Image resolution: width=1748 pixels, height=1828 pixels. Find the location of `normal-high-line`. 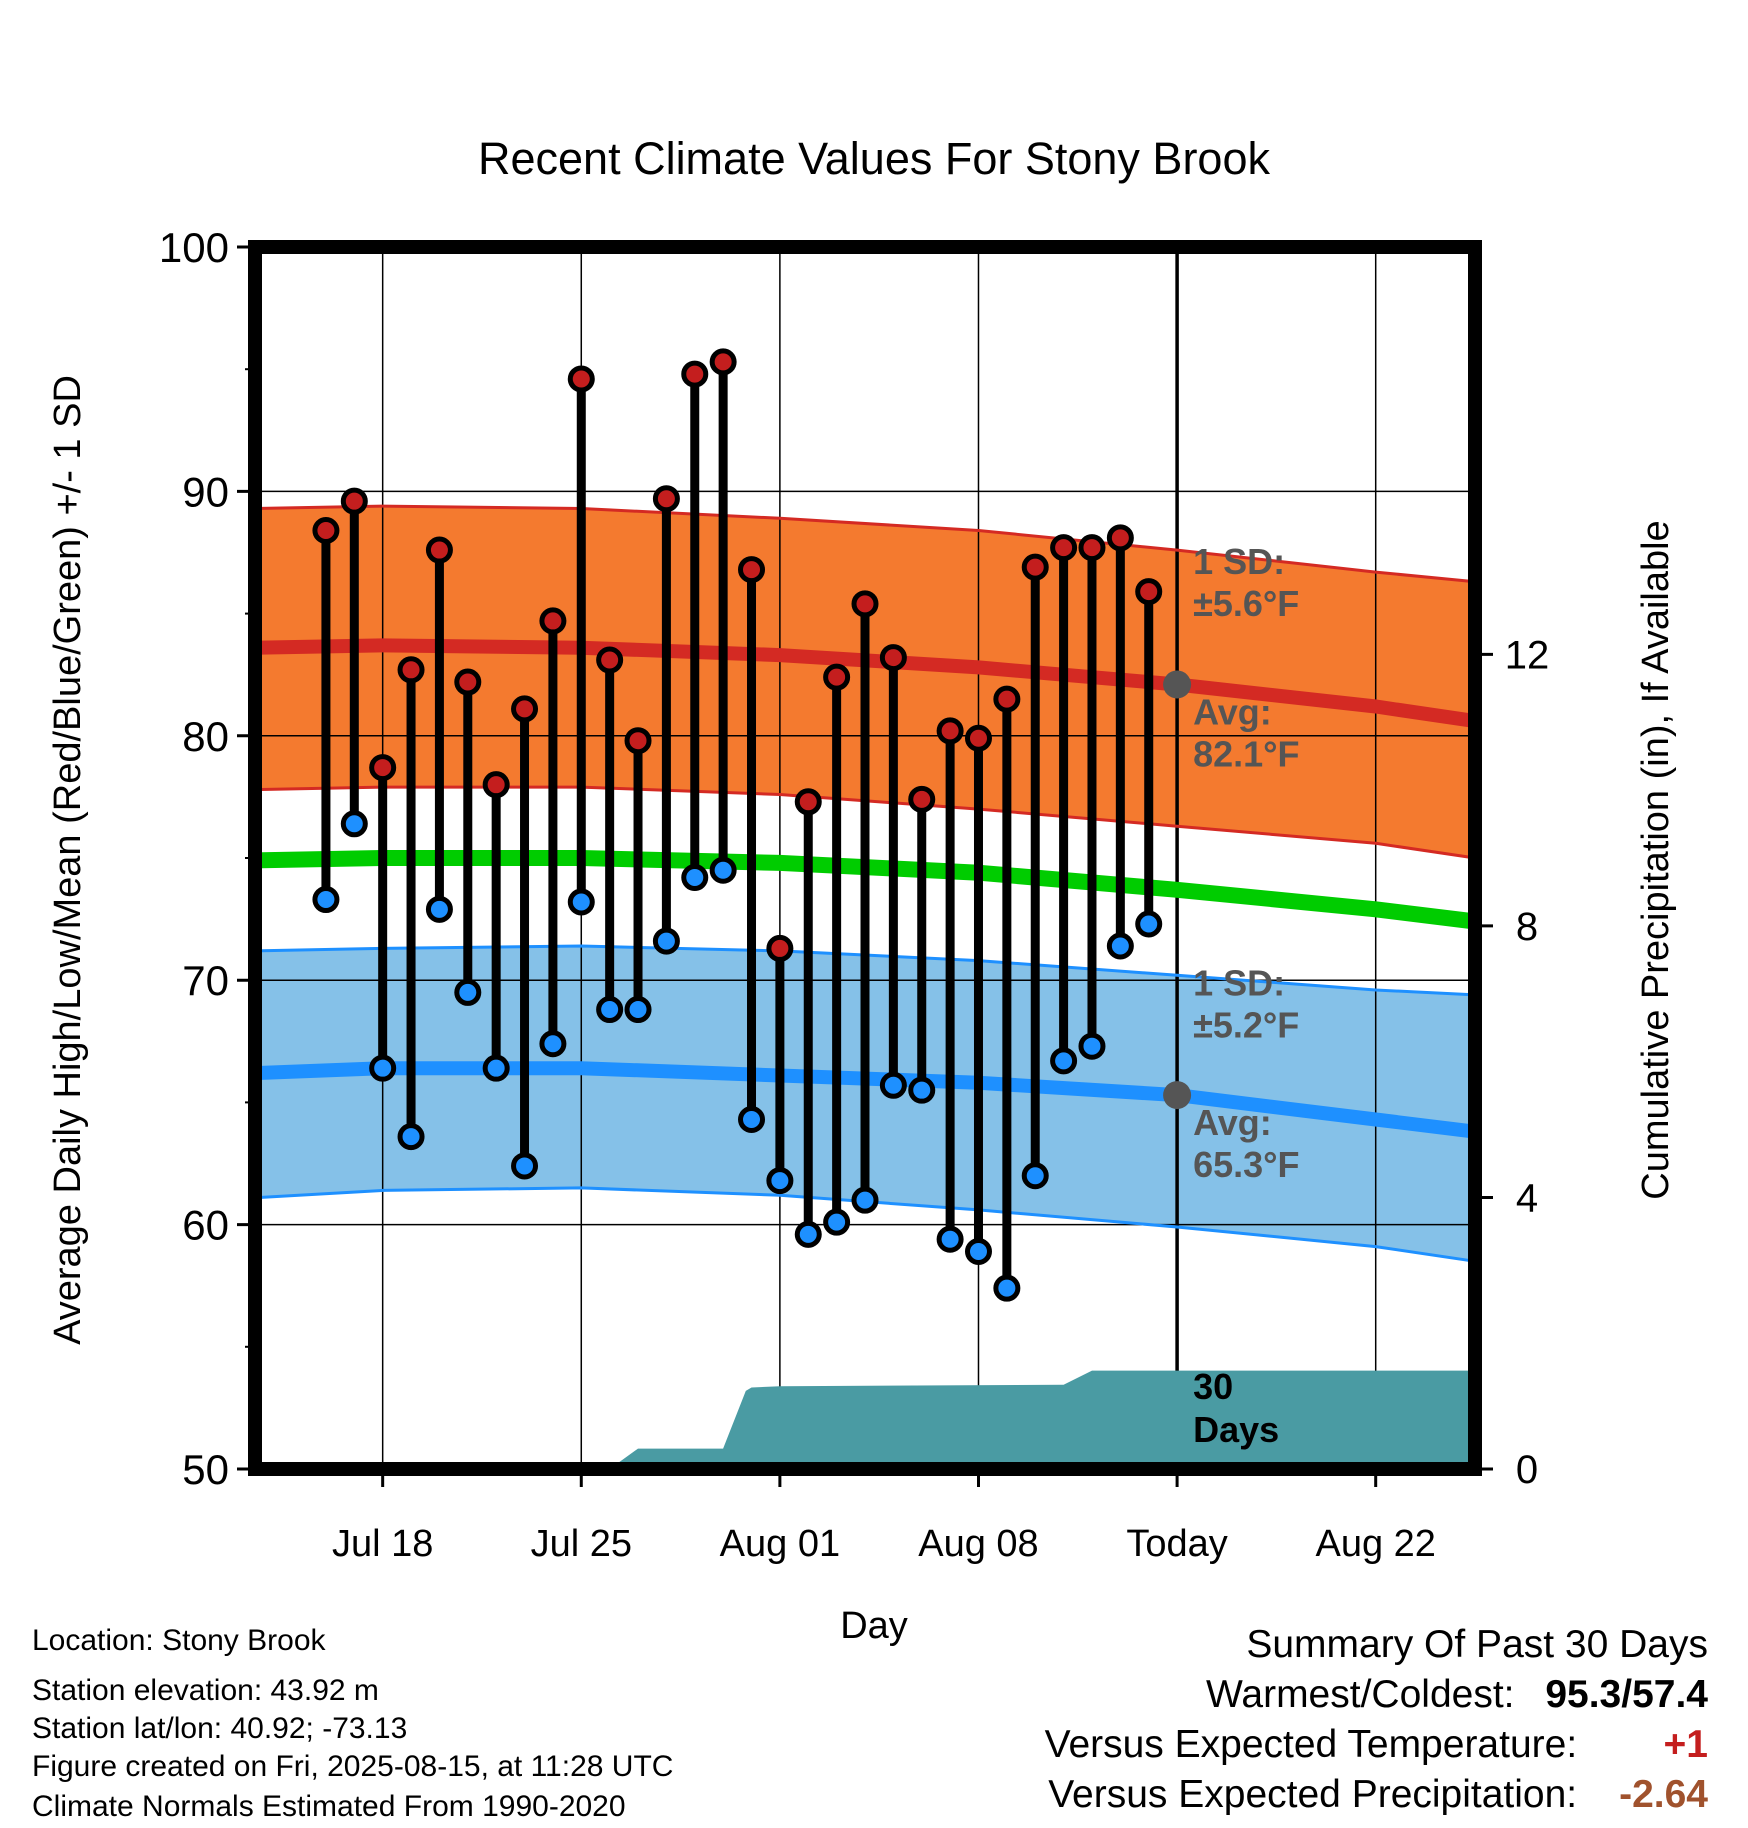

normal-high-line is located at coordinates (865, 683).